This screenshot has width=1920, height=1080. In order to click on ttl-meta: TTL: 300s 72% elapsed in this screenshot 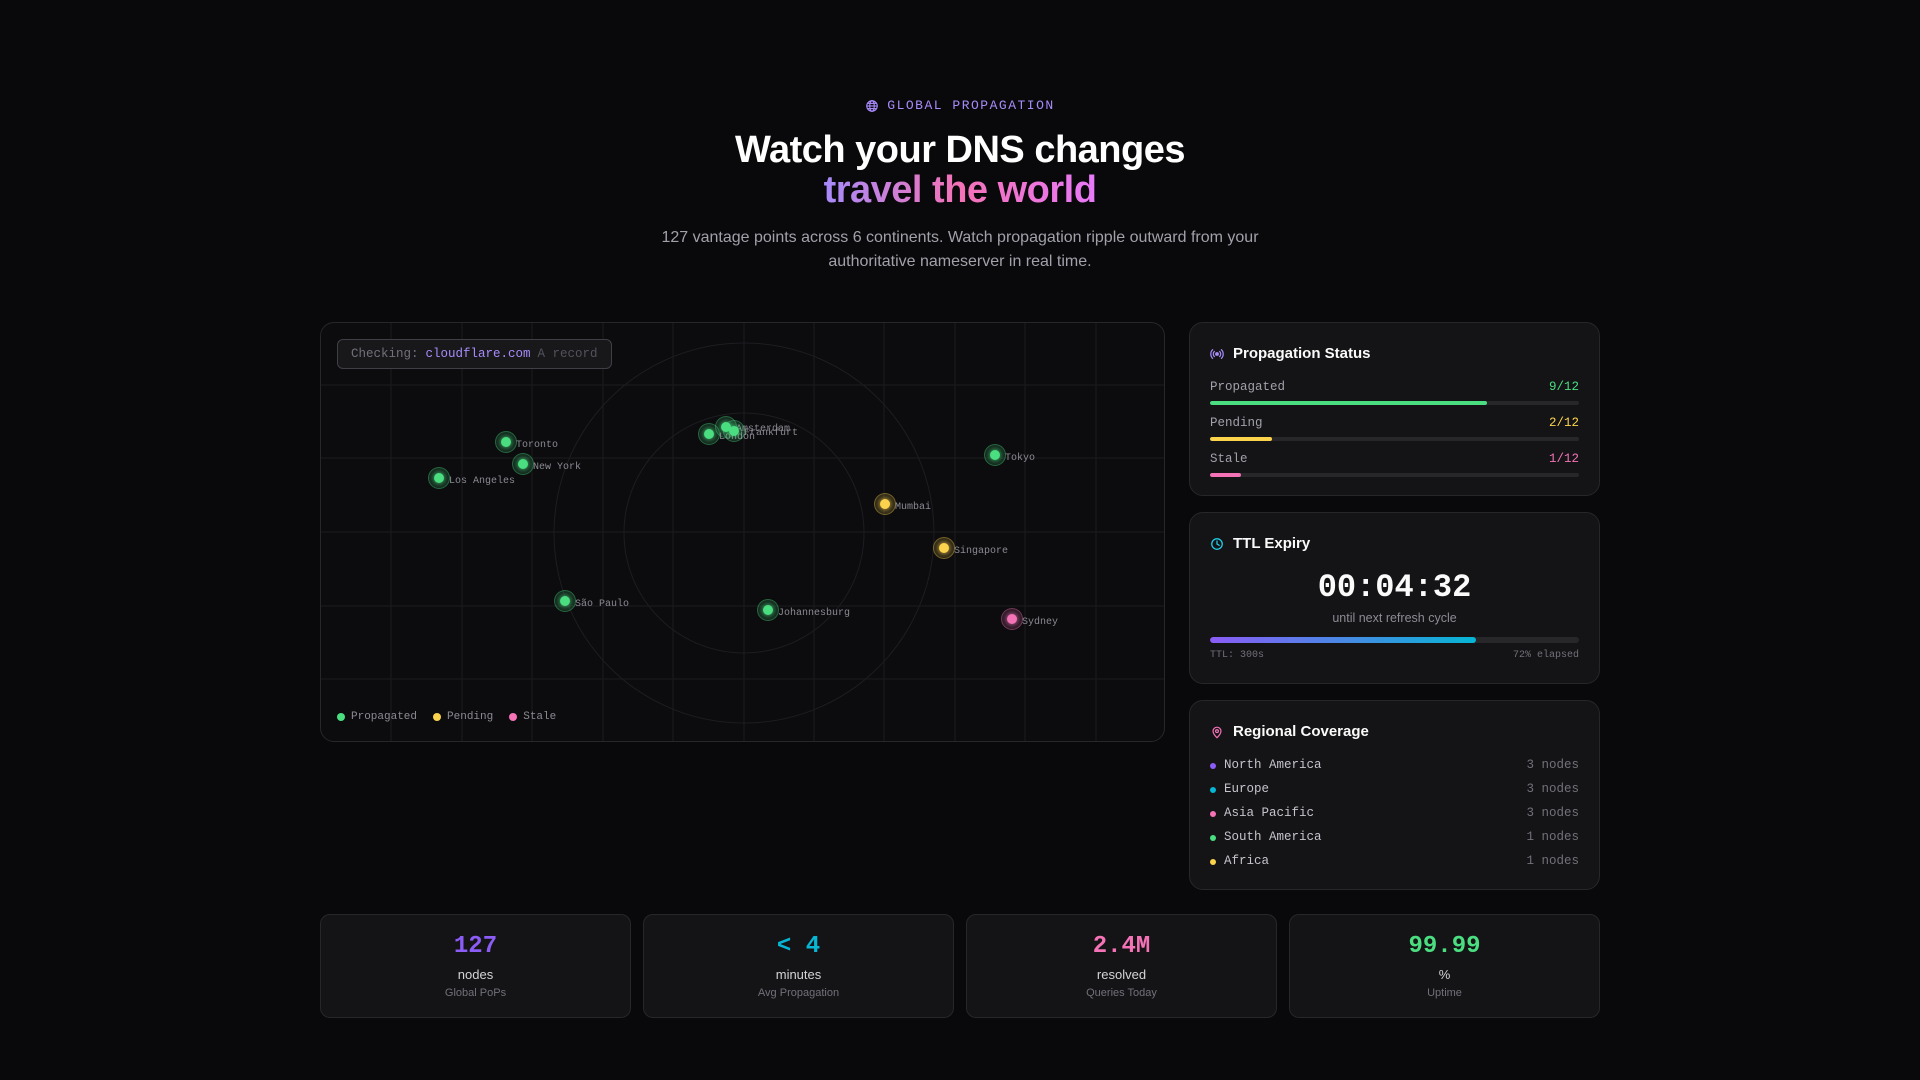, I will do `click(1394, 655)`.